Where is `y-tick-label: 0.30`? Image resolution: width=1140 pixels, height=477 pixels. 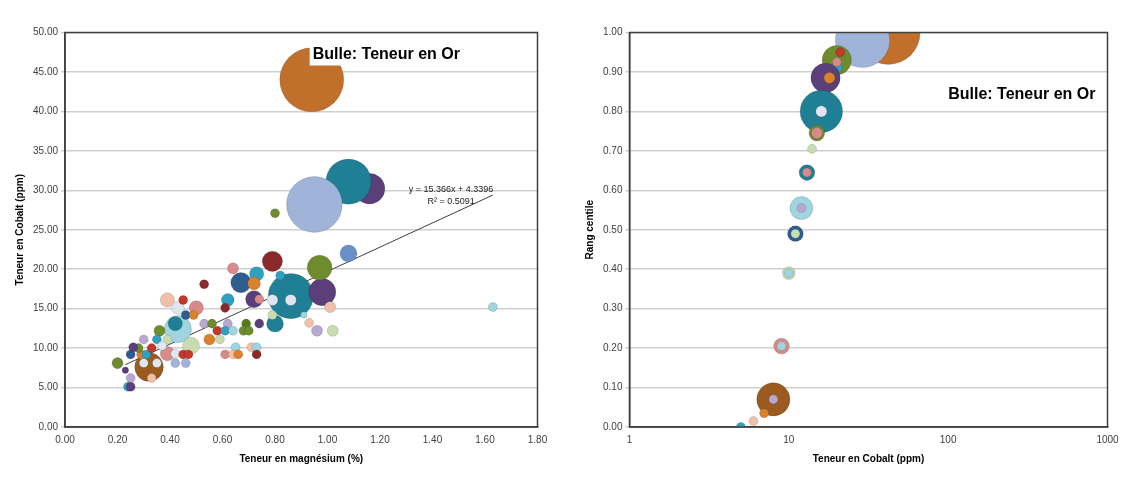 y-tick-label: 0.30 is located at coordinates (612, 308).